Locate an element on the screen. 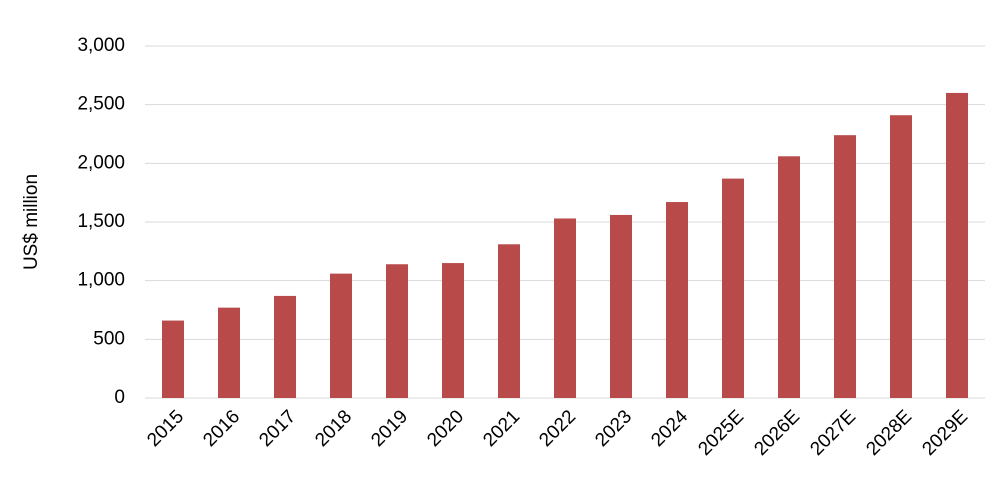 The width and height of the screenshot is (1000, 485). x-tick-label: 2019 is located at coordinates (389, 428).